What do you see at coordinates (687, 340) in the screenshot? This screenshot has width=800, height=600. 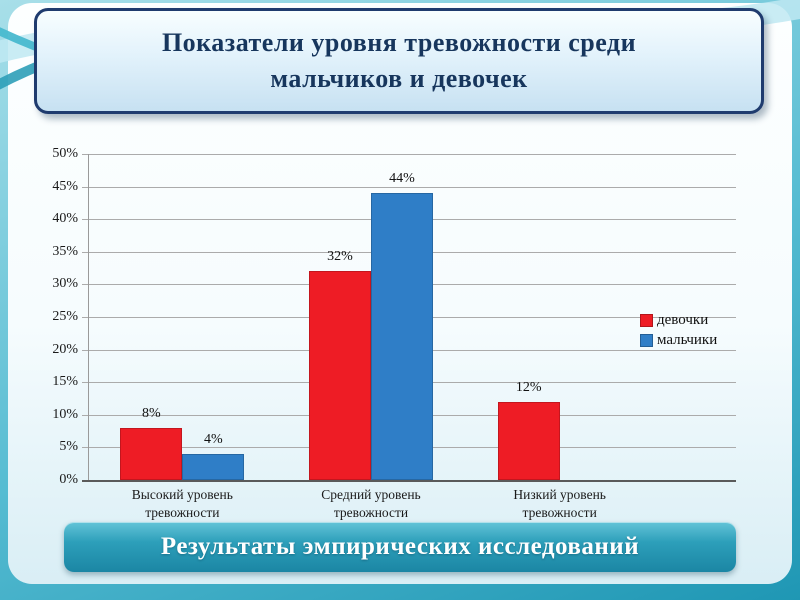 I see `legend-label: мальчики` at bounding box center [687, 340].